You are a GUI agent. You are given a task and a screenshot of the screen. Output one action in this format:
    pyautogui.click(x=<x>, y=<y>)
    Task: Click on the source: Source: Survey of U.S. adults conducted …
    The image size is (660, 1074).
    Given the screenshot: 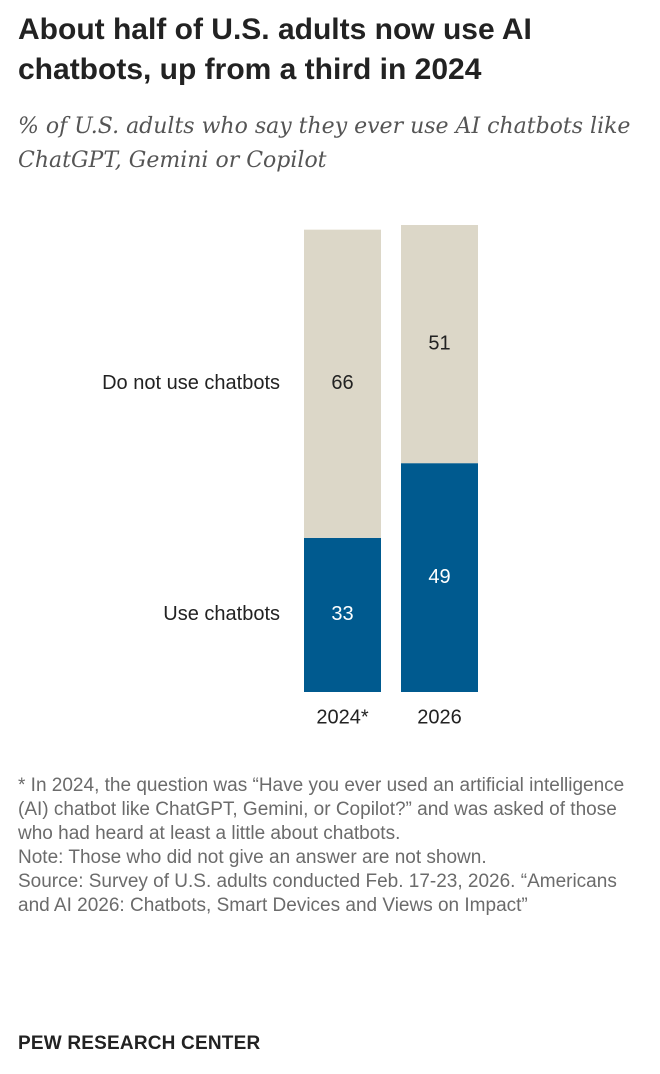 What is the action you would take?
    pyautogui.click(x=317, y=893)
    